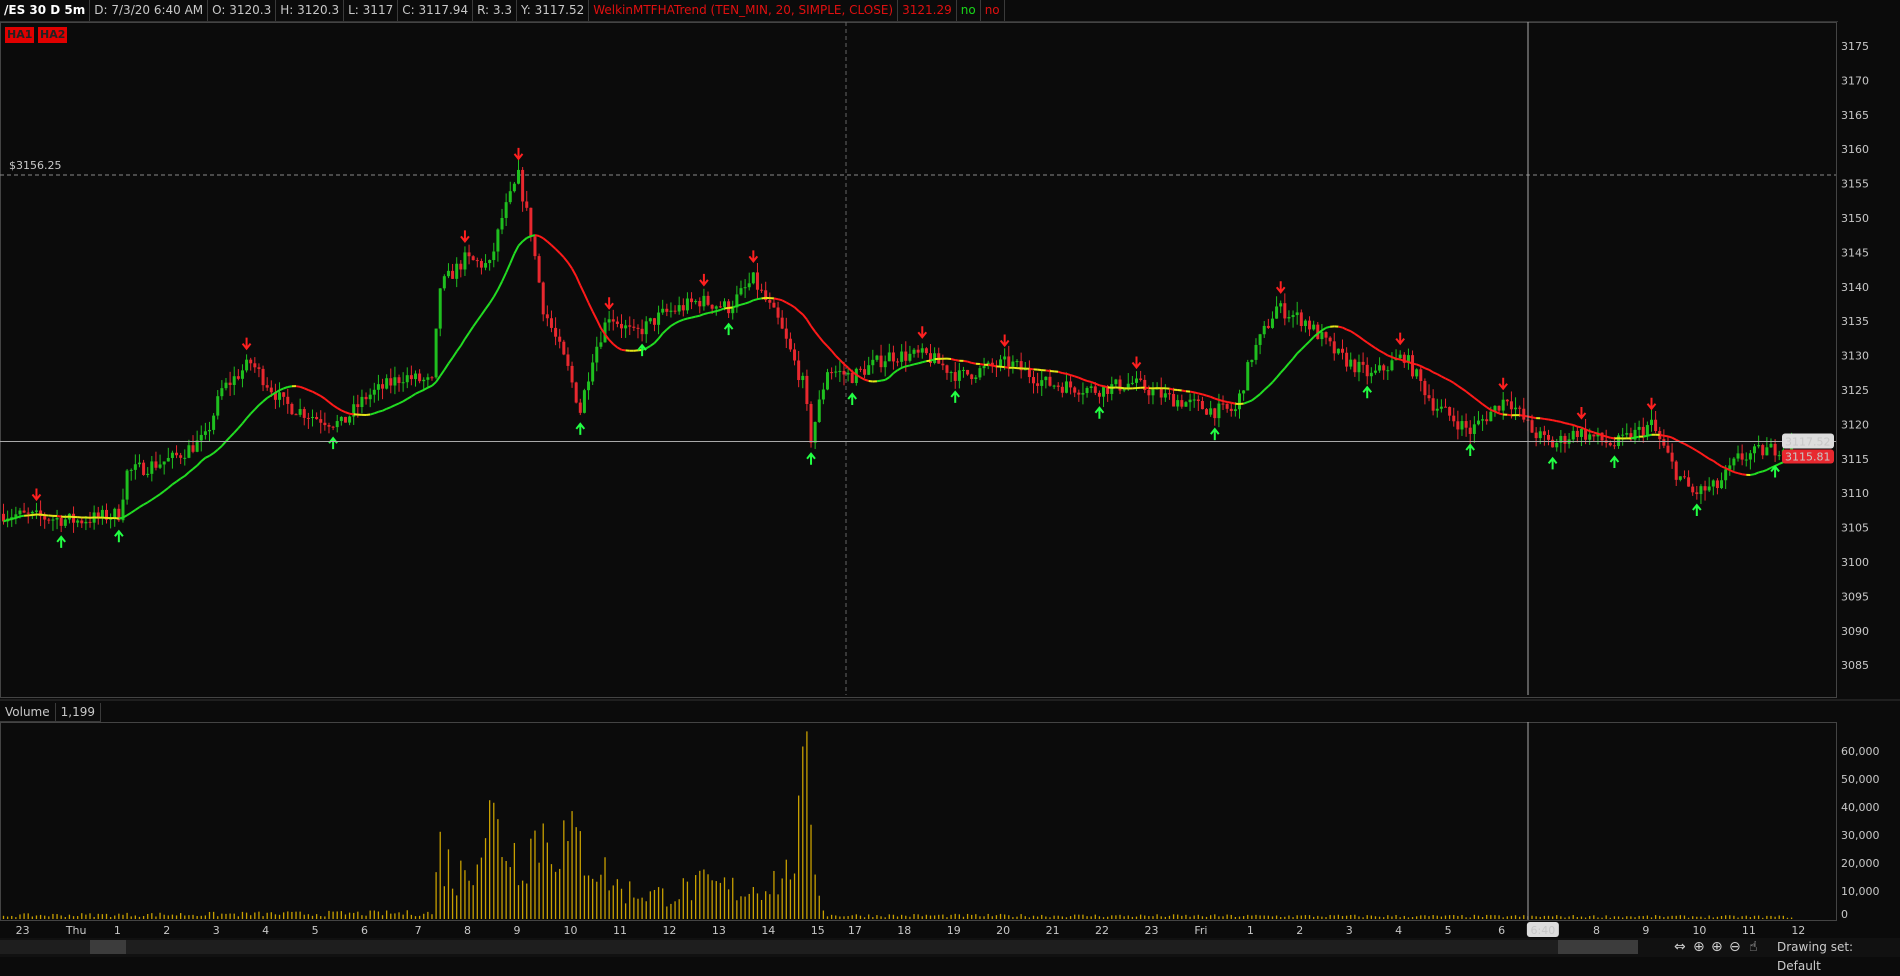 The image size is (1900, 976). What do you see at coordinates (812, 947) in the screenshot?
I see `horizontal-scrollbar` at bounding box center [812, 947].